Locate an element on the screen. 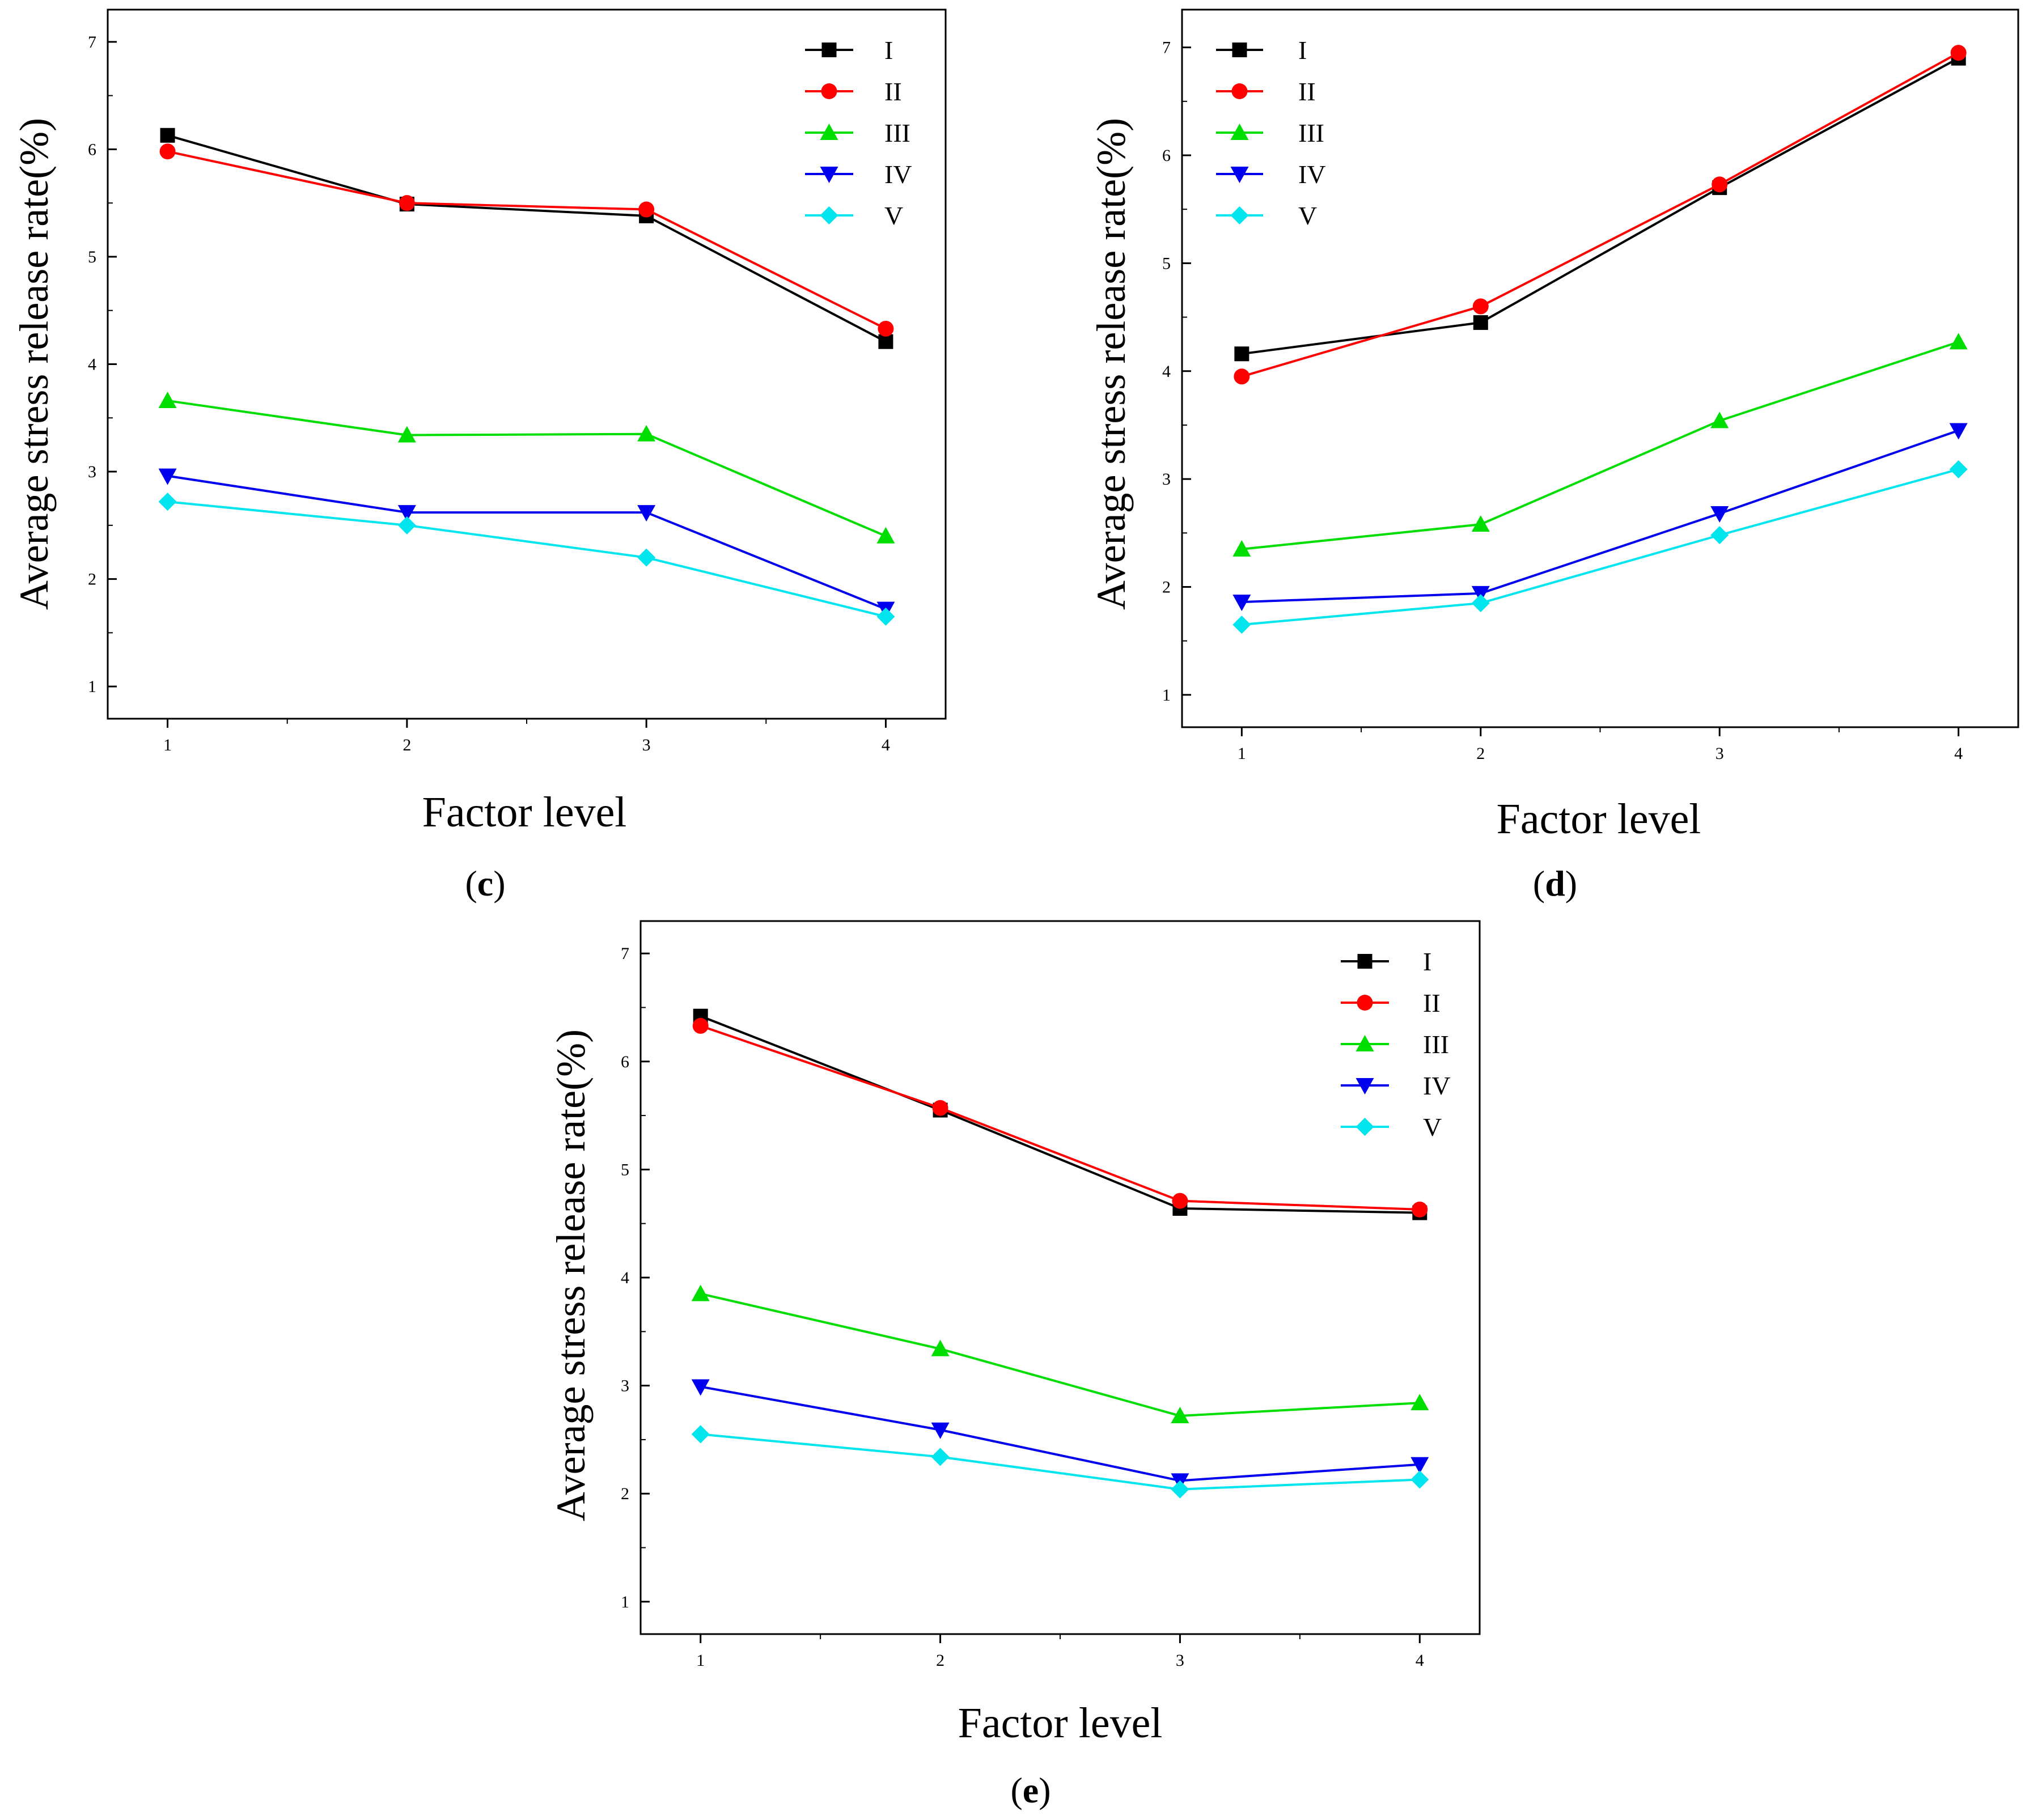  panel-label-letter: d is located at coordinates (1555, 883).